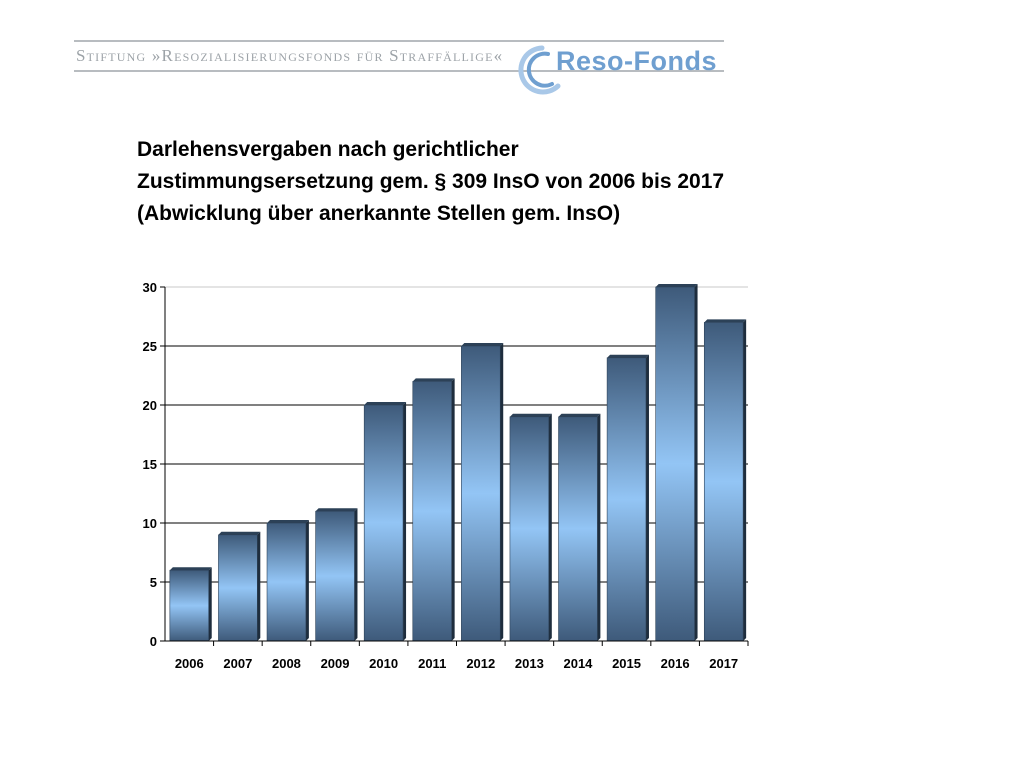 The height and width of the screenshot is (768, 1024). I want to click on x-tick-label: 2006, so click(189, 663).